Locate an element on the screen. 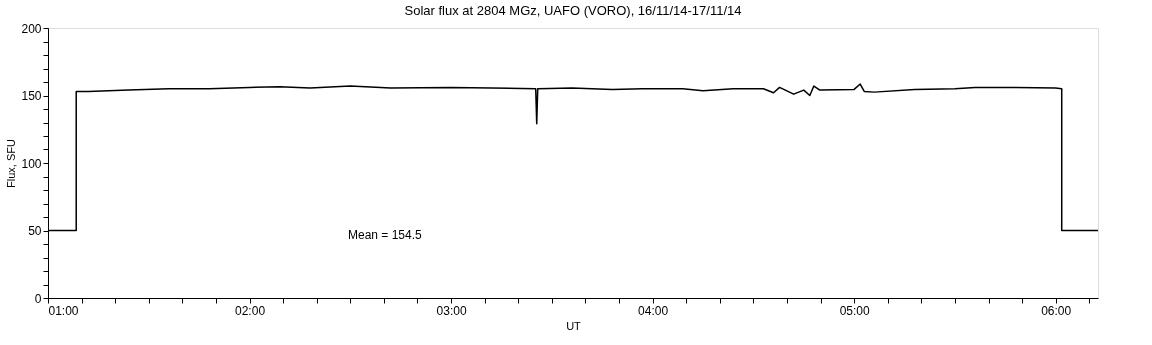  x-tick-label: 04:00 is located at coordinates (653, 310).